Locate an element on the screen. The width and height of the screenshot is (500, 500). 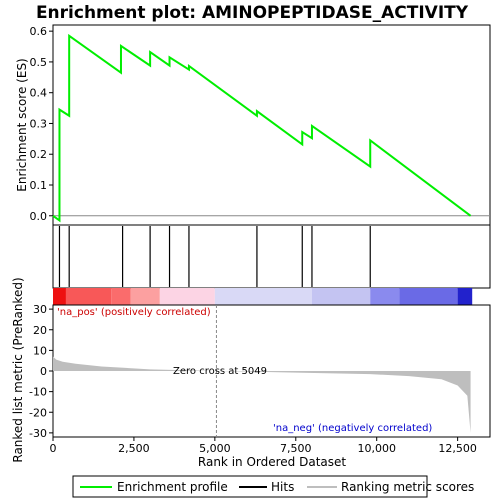
x-tick-label: 12,500 is located at coordinates (457, 448).